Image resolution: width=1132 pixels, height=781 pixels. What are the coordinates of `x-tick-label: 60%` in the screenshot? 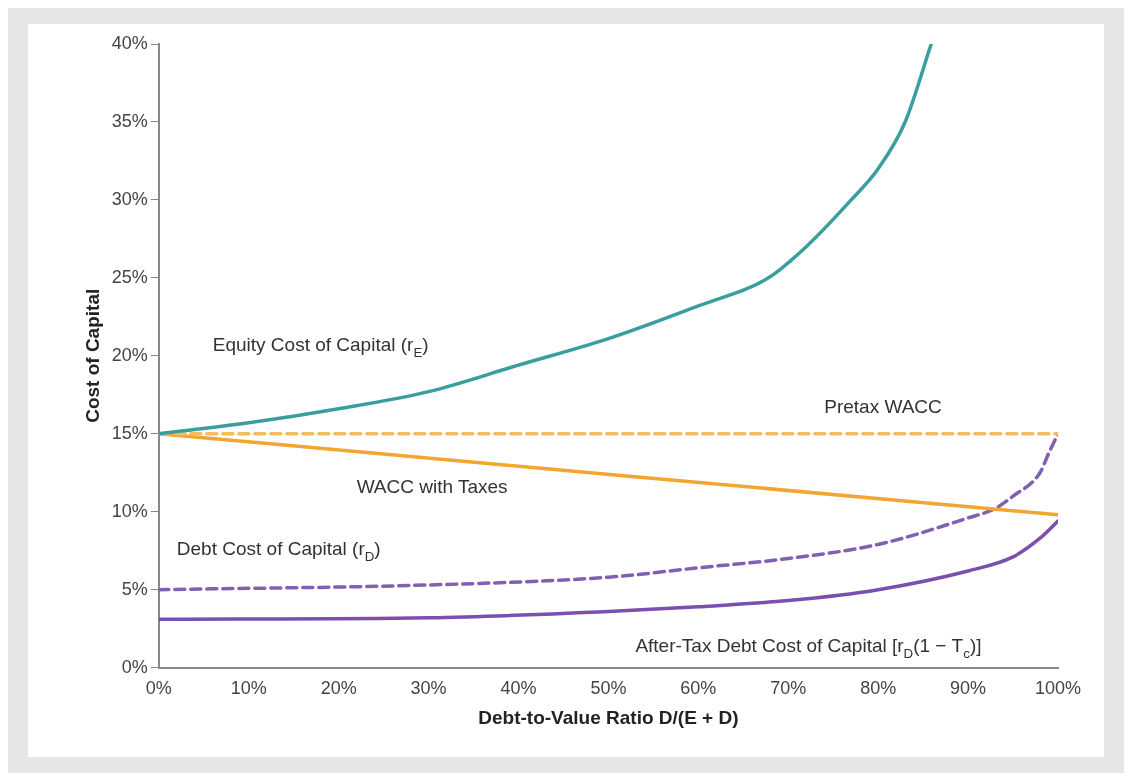 It's located at (698, 688).